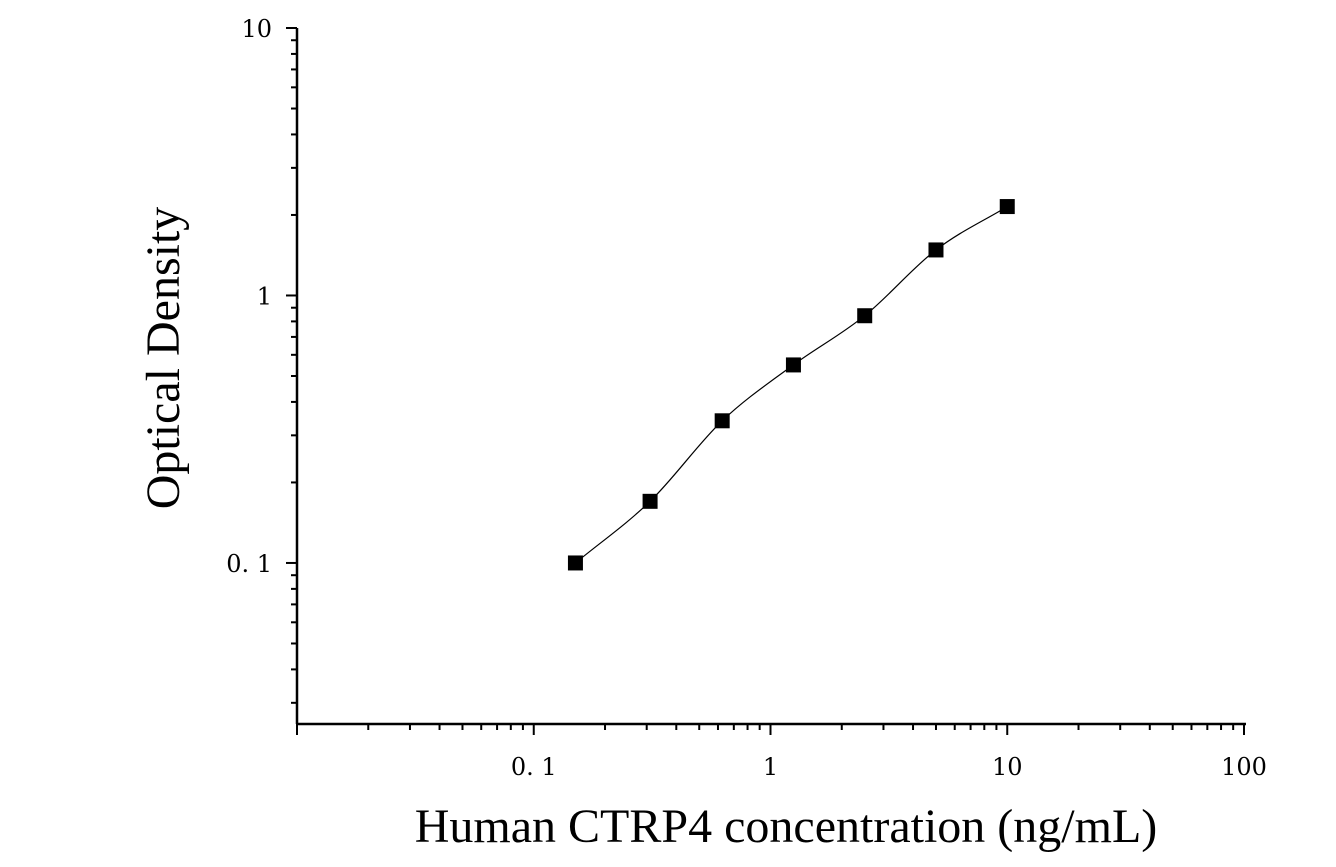 The height and width of the screenshot is (867, 1336). Describe the element at coordinates (1007, 767) in the screenshot. I see `x-tick-label: 10` at that location.